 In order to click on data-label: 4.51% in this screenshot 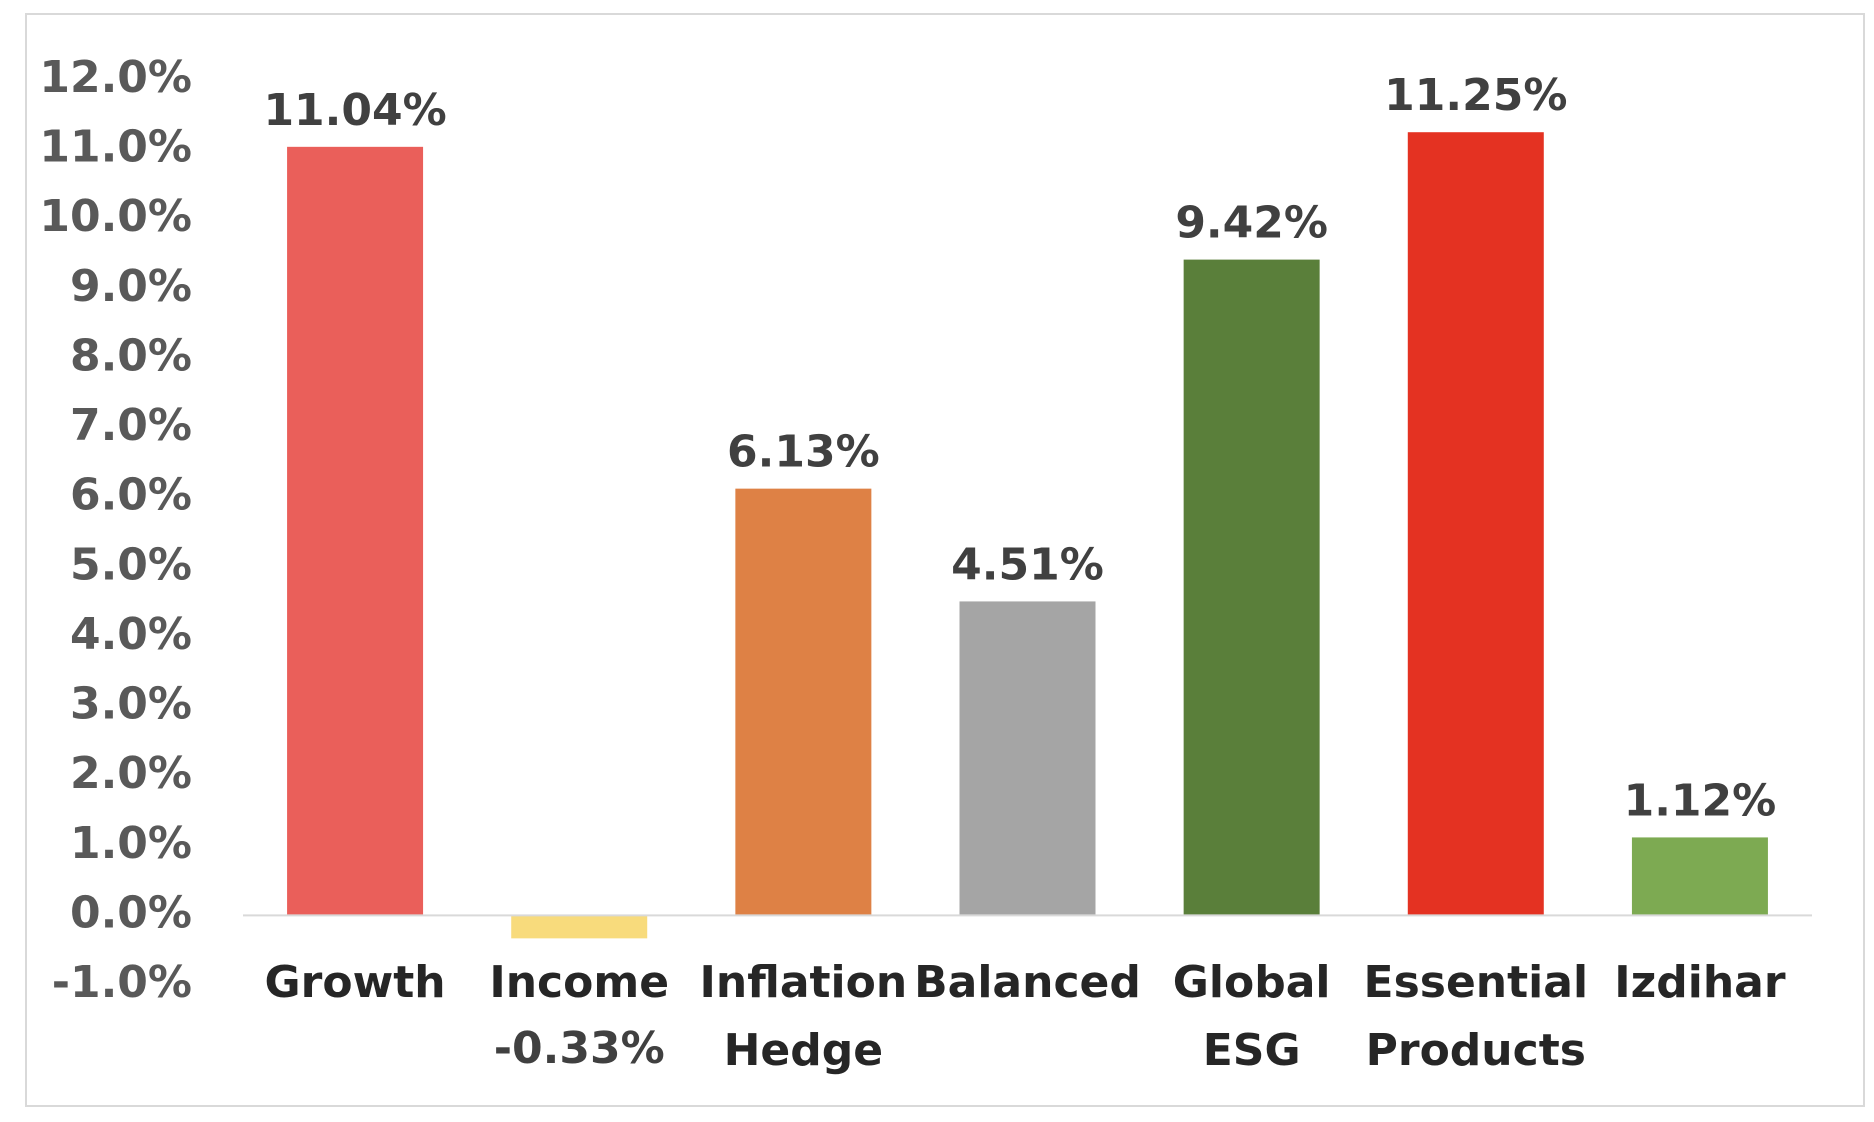, I will do `click(1027, 564)`.